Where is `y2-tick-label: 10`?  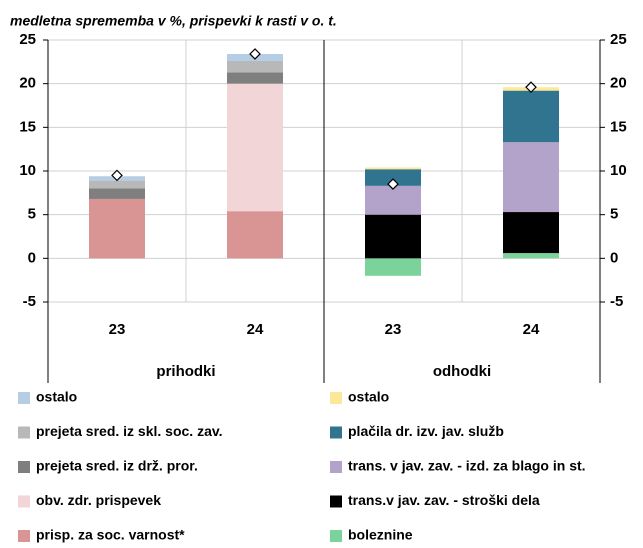
y2-tick-label: 10 is located at coordinates (618, 170).